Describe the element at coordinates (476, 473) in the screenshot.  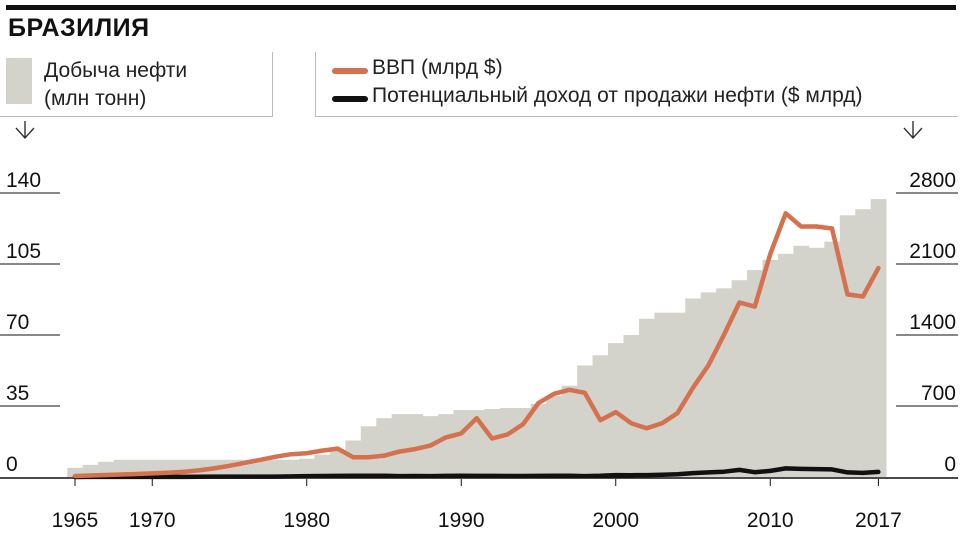
I see `line-oil-income` at that location.